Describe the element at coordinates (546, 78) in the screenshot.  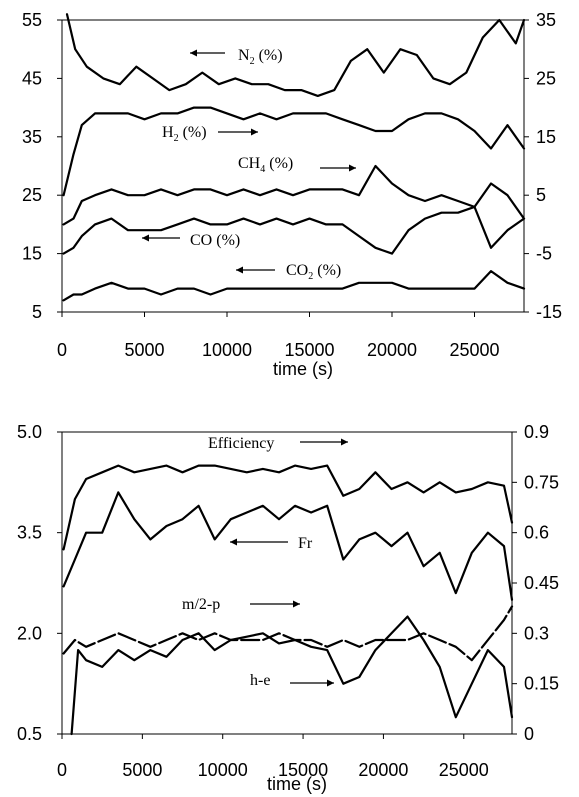
I see `right-y-tick-label: 25` at that location.